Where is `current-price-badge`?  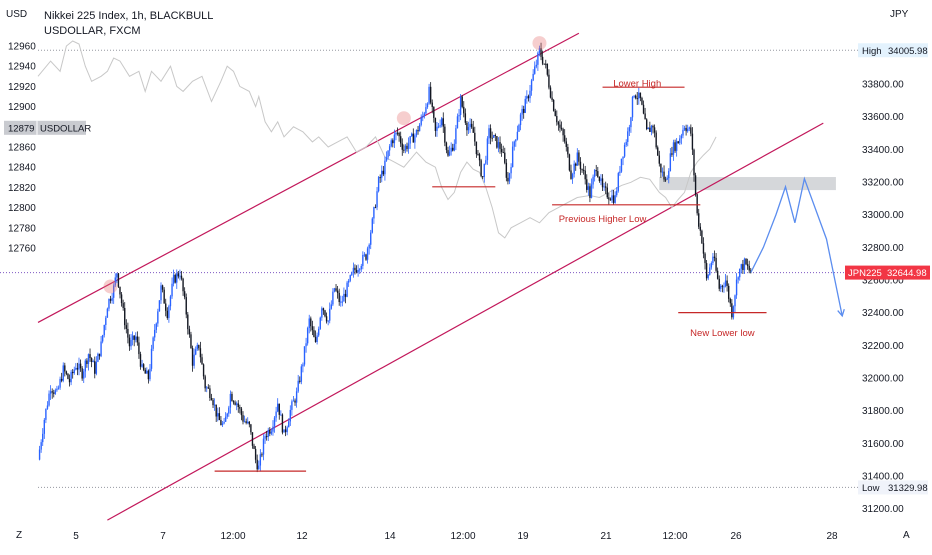
current-price-badge is located at coordinates (907, 272).